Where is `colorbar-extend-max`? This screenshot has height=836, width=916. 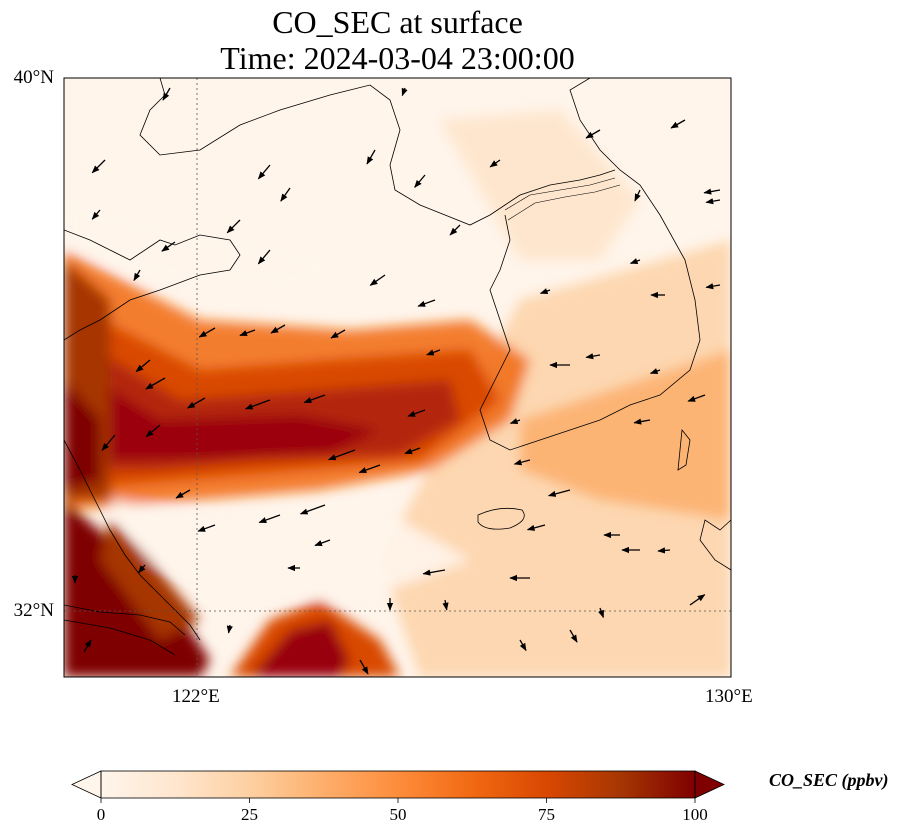 colorbar-extend-max is located at coordinates (709, 784).